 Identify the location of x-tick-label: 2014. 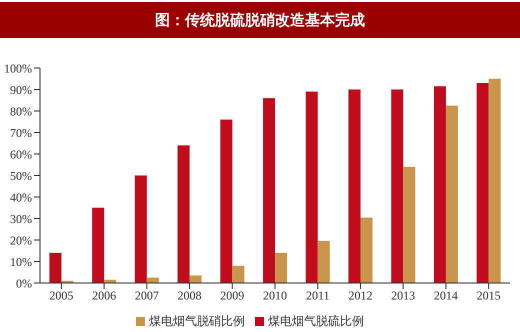
(446, 295).